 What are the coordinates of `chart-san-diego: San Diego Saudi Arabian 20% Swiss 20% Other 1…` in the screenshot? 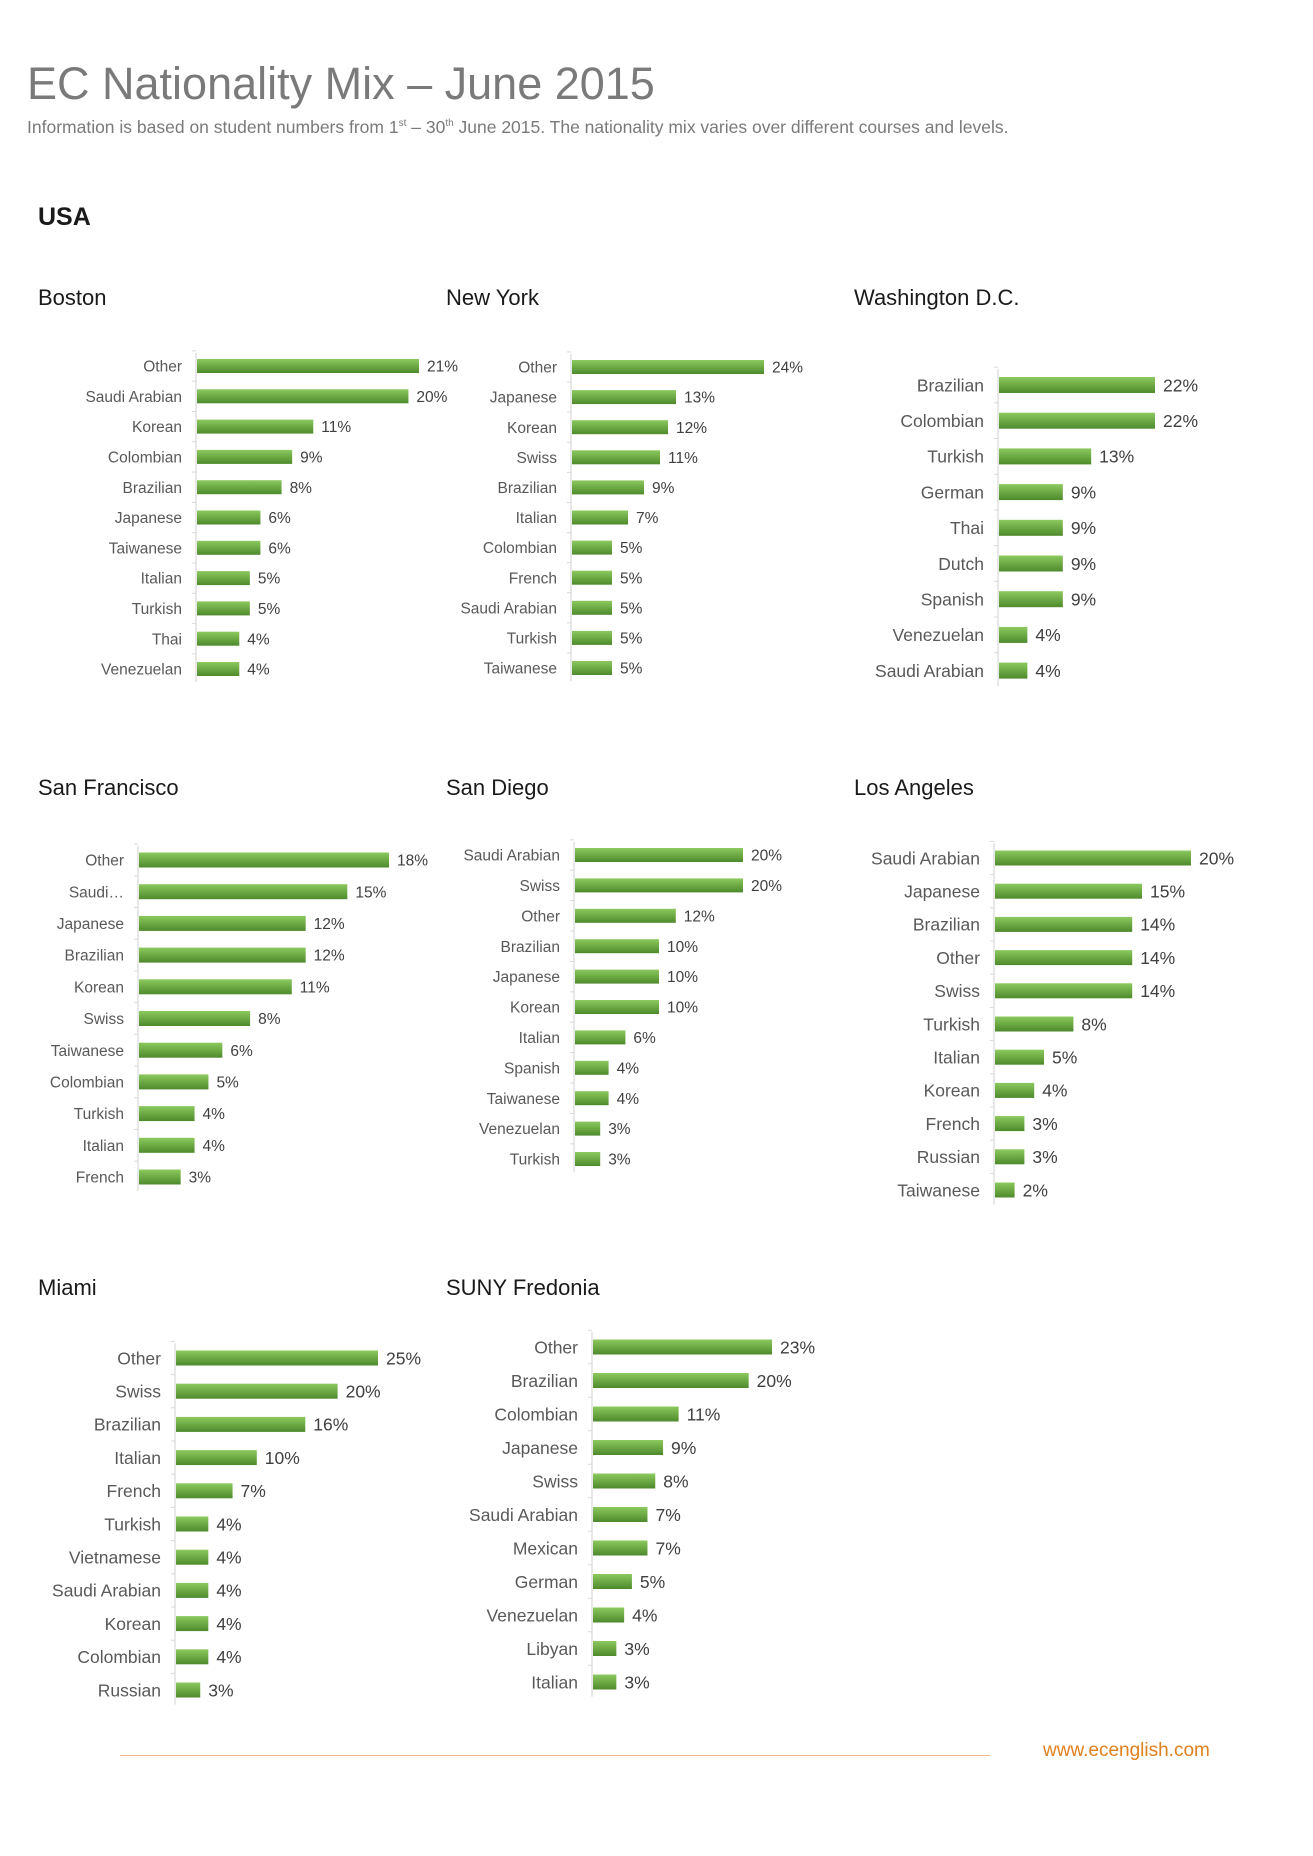 It's located at (656, 990).